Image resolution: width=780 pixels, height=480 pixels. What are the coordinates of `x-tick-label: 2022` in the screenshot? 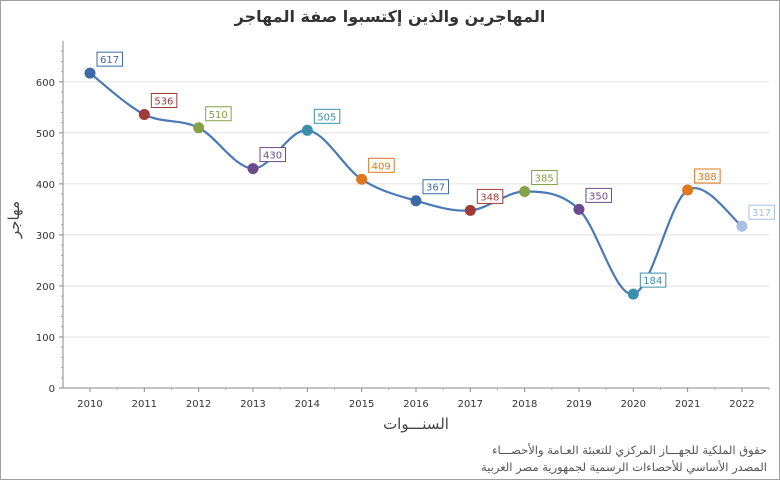 It's located at (741, 404).